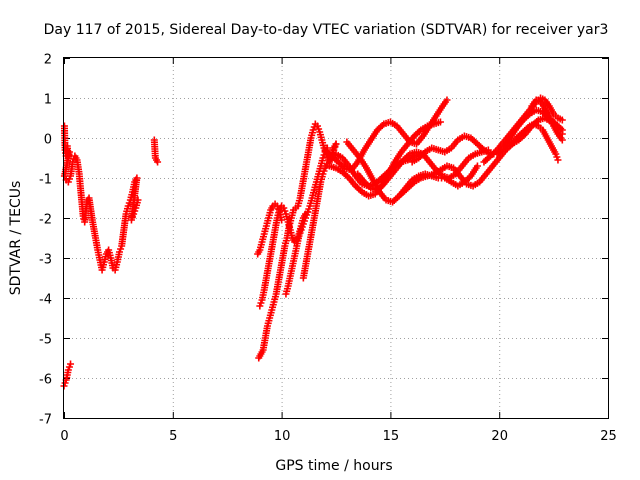 This screenshot has width=640, height=480. What do you see at coordinates (608, 436) in the screenshot?
I see `x-tick-label: 25` at bounding box center [608, 436].